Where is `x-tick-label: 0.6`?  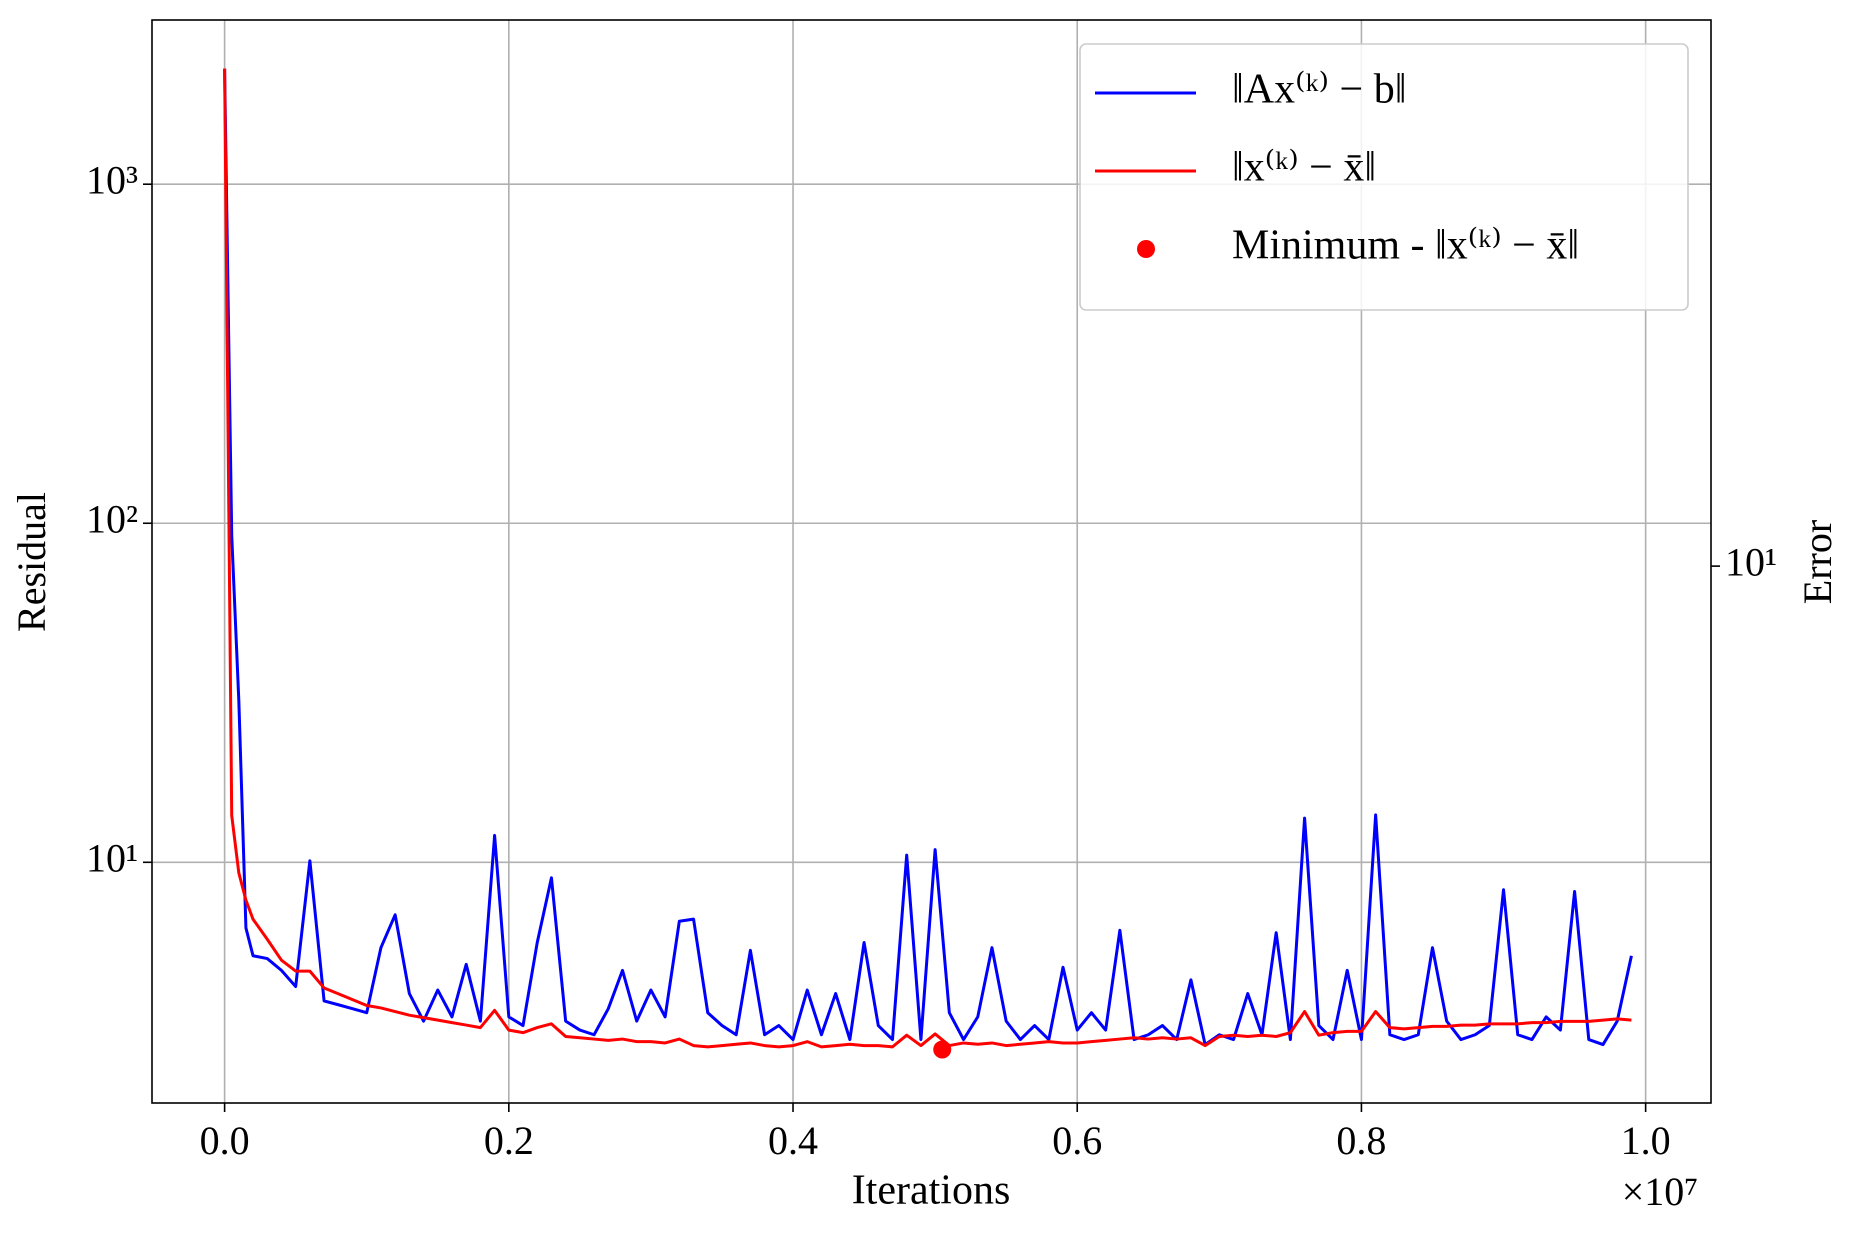
x-tick-label: 0.6 is located at coordinates (1077, 1140).